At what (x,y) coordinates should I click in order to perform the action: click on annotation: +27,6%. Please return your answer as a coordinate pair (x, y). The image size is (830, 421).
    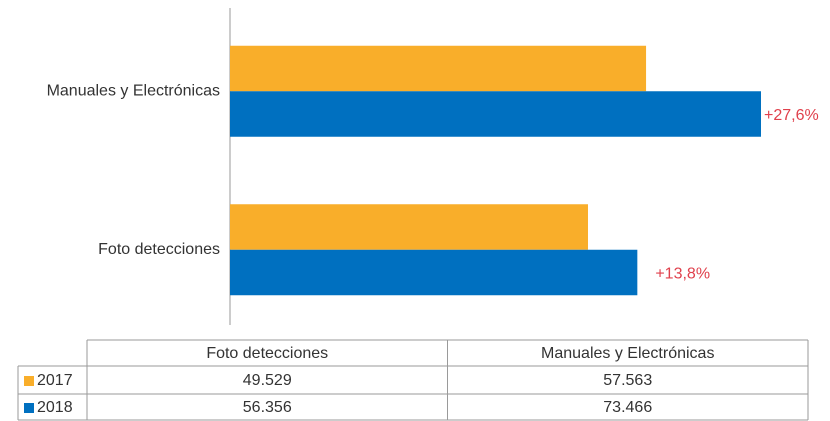
    Looking at the image, I should click on (791, 115).